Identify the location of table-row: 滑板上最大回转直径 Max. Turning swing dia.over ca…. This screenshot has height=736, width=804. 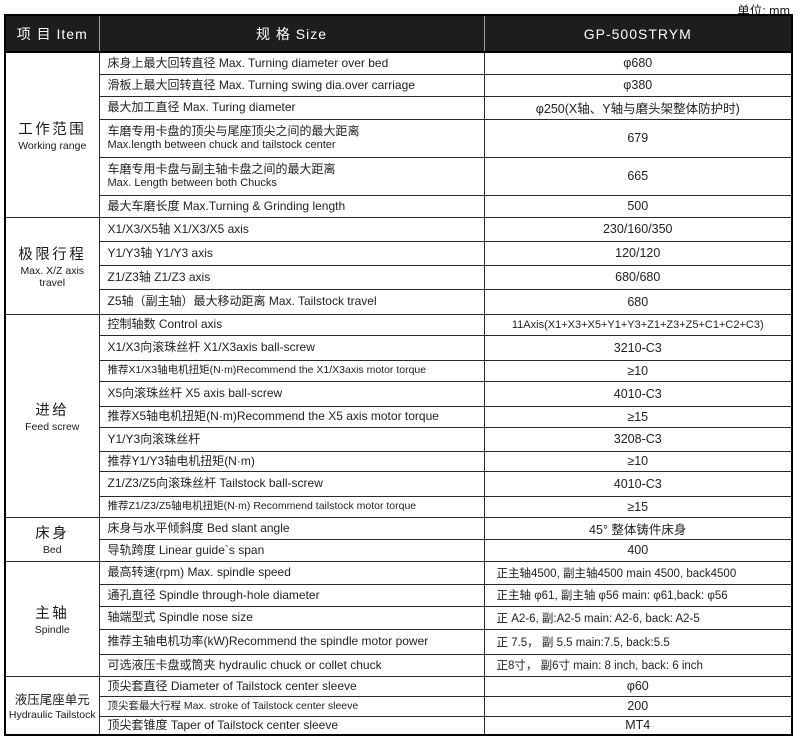
(399, 85).